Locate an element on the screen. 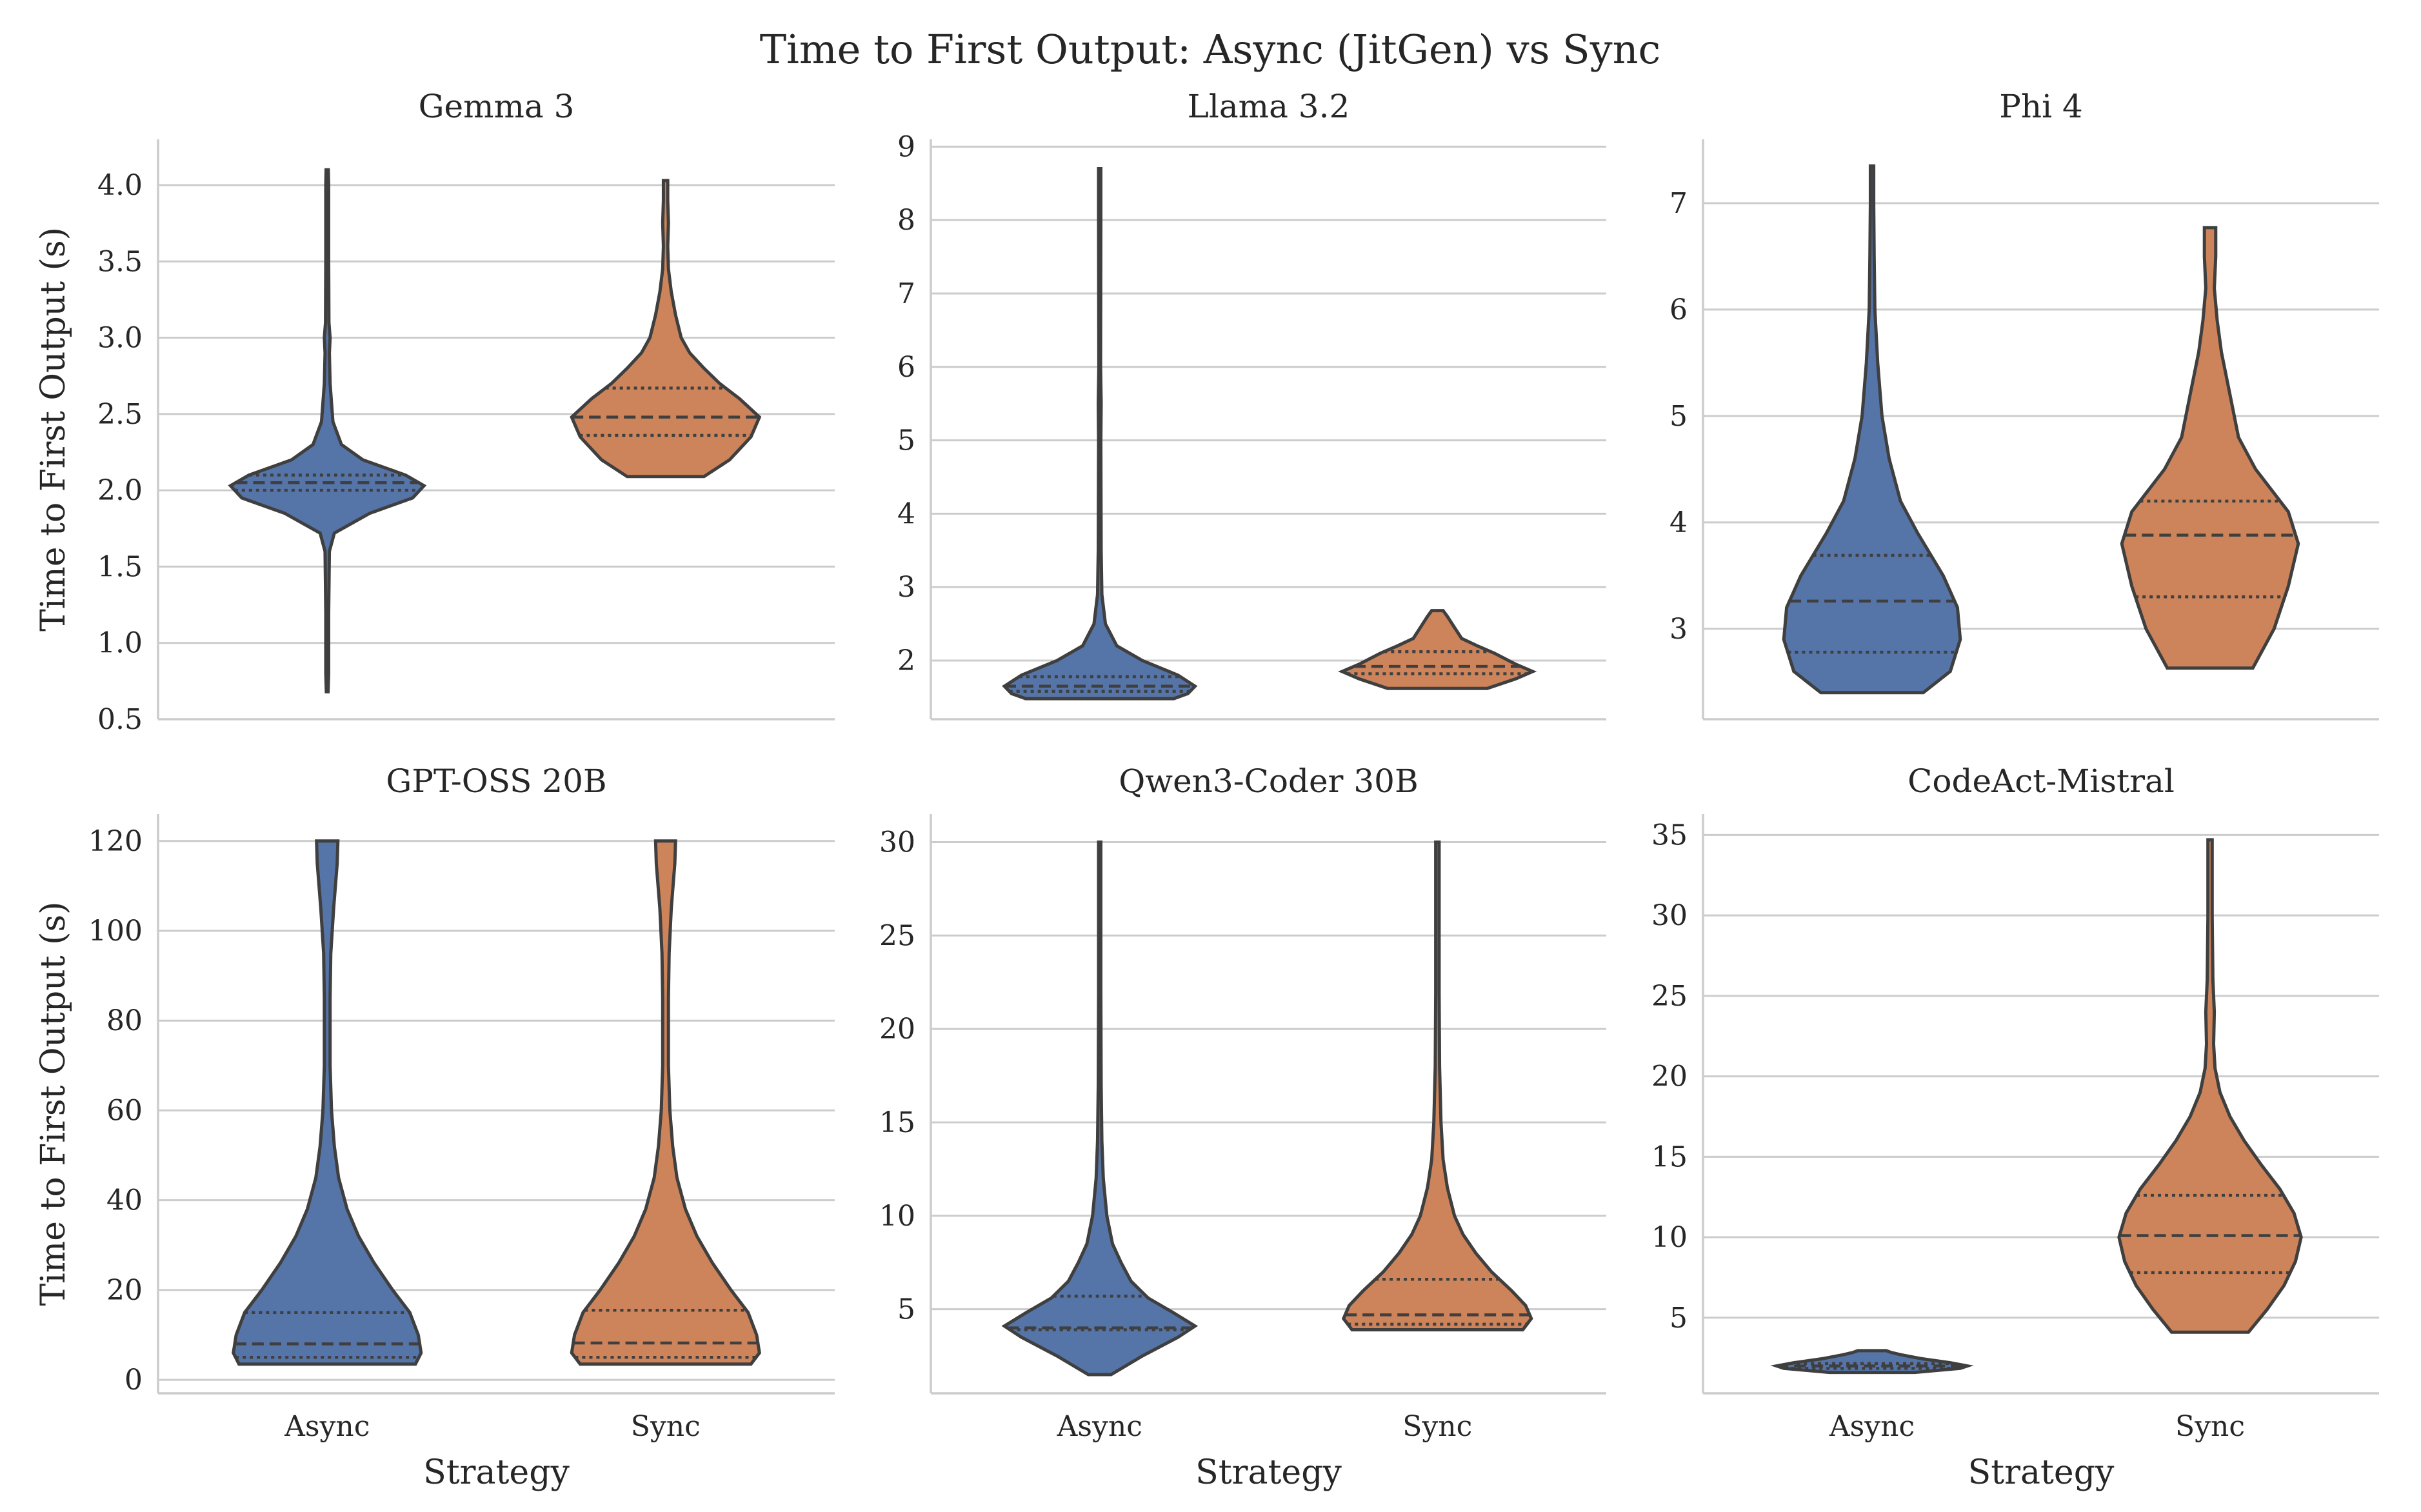 The height and width of the screenshot is (1512, 2421). y-tick-label: 0.5 is located at coordinates (120, 719).